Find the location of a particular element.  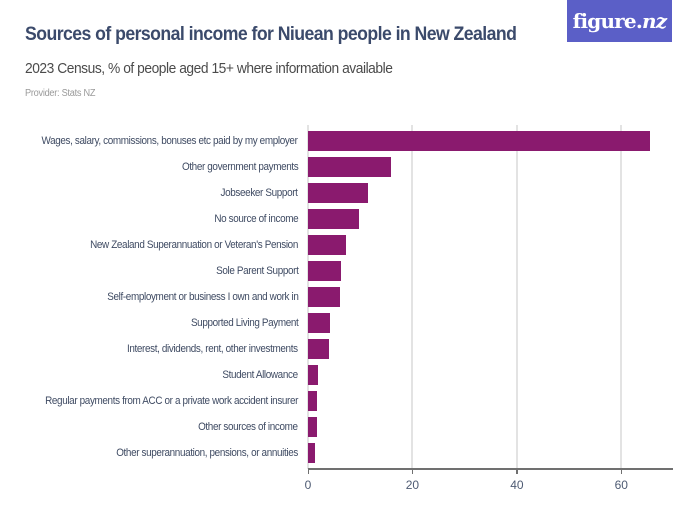

x-axis-tick-label: 20 is located at coordinates (412, 485).